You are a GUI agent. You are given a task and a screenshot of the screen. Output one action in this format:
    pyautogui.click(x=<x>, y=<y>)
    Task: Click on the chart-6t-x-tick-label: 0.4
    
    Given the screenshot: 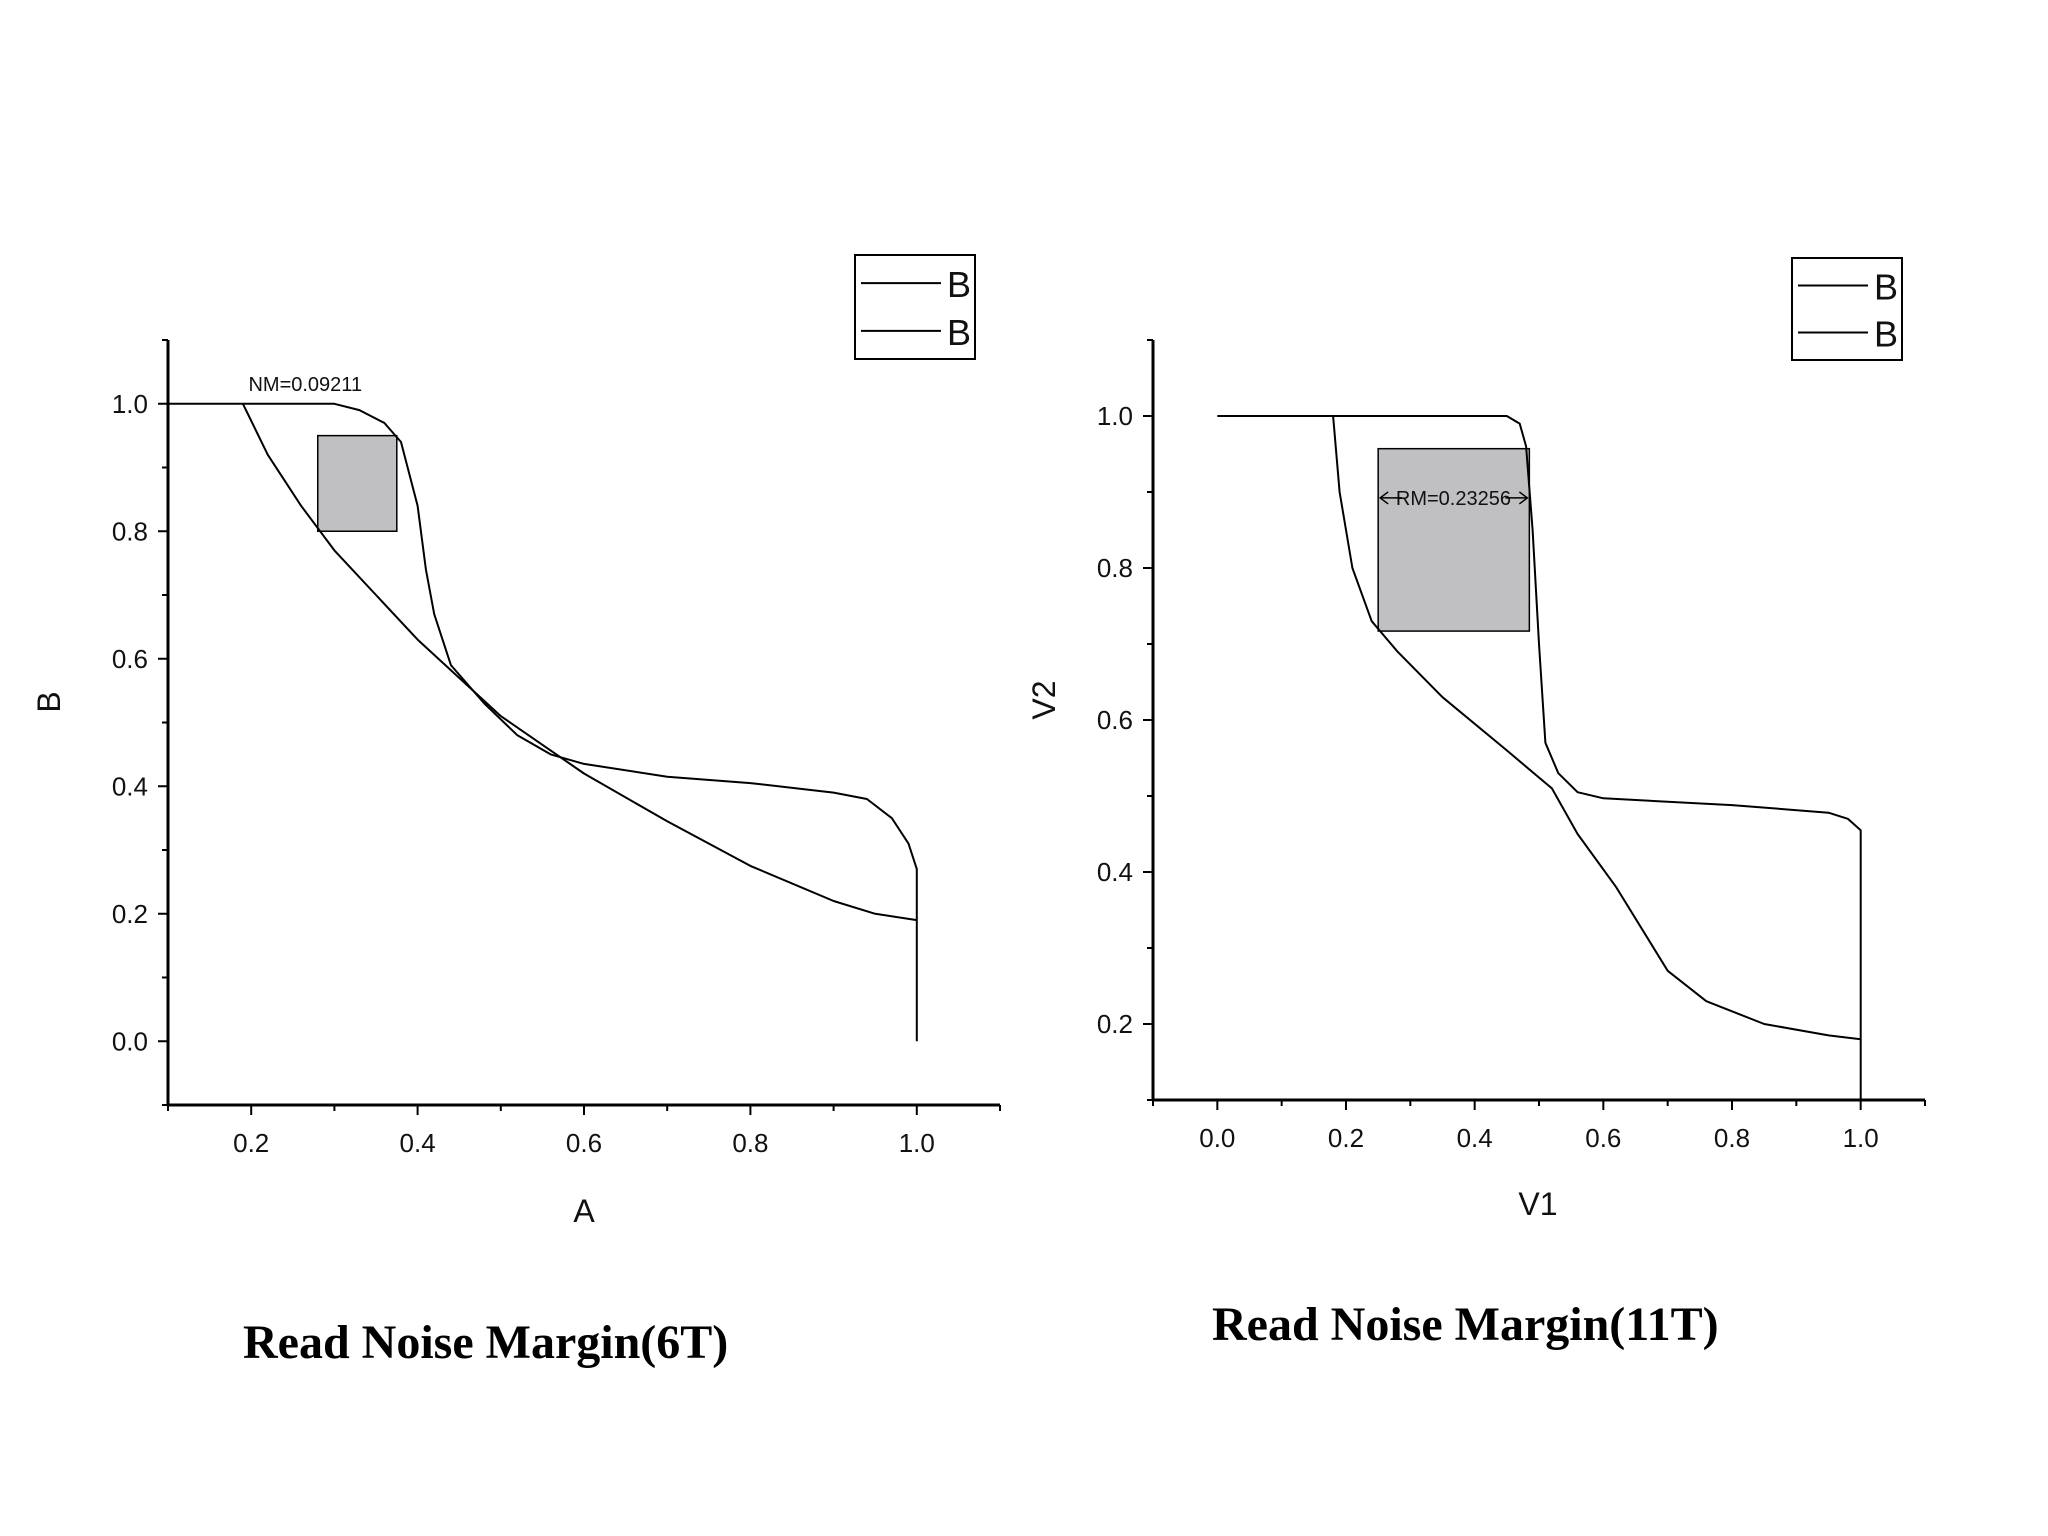 What is the action you would take?
    pyautogui.click(x=418, y=1143)
    